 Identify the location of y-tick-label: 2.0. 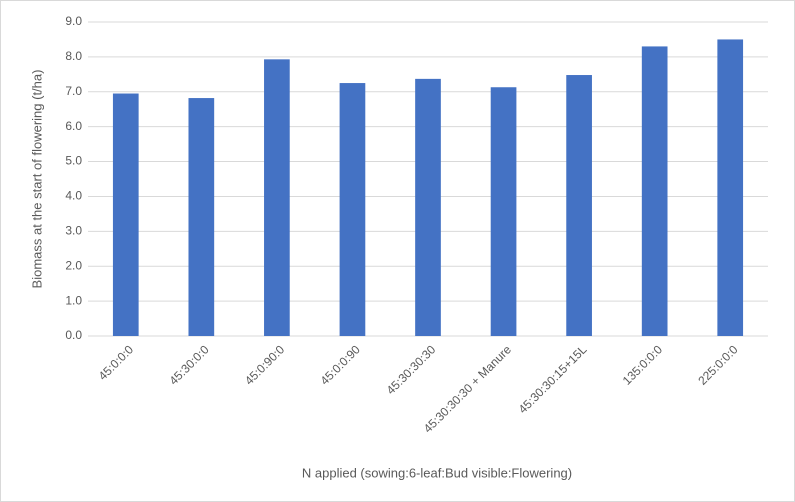
(73, 265).